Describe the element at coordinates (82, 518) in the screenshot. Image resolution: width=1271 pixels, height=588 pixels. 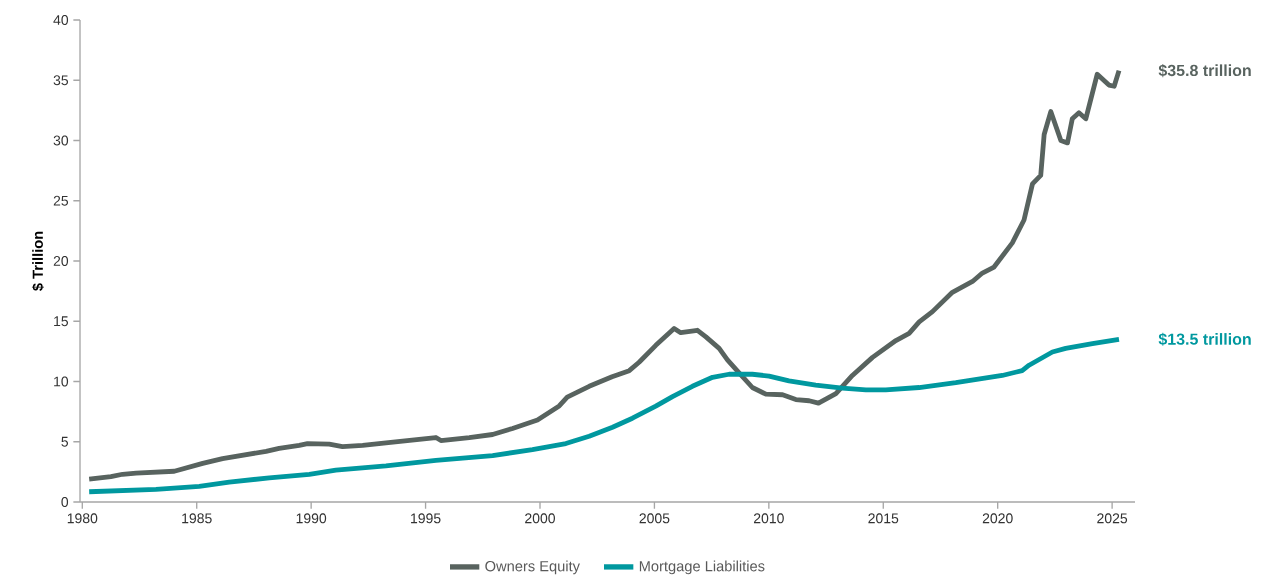
I see `x-tick-label: 1980` at that location.